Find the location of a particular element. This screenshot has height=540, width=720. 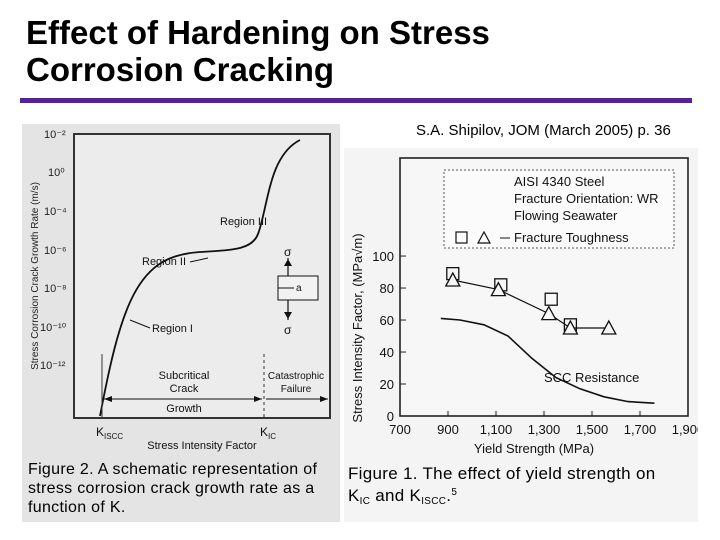

fig2-ytick: 10⁻⁸ is located at coordinates (55, 289).